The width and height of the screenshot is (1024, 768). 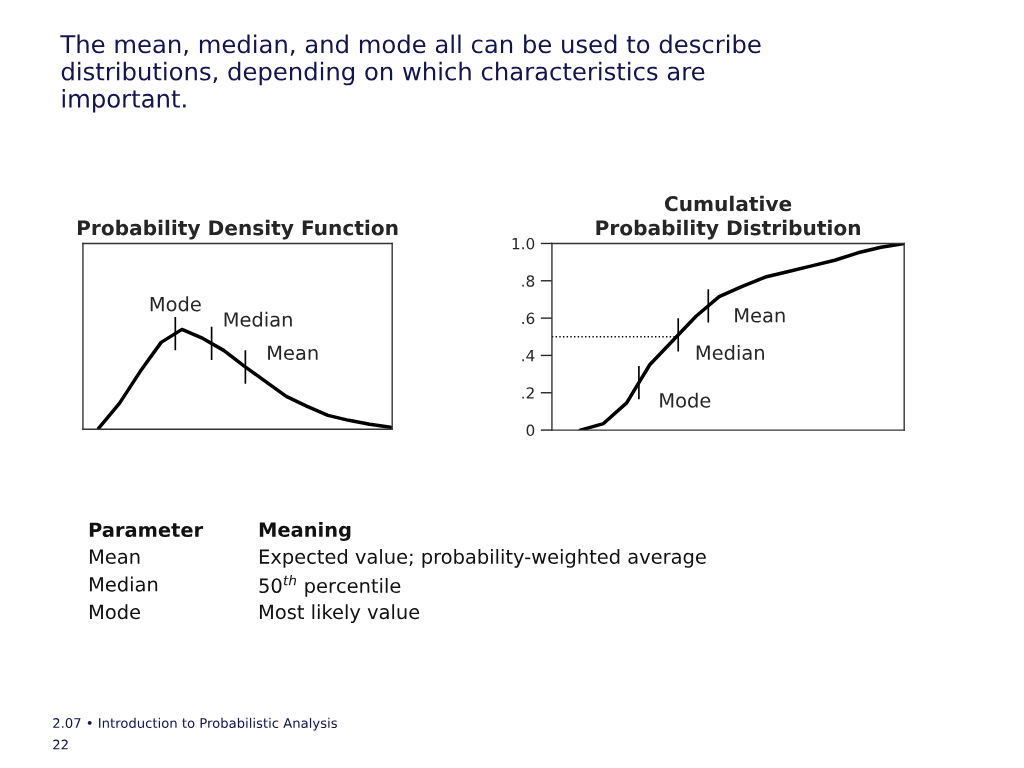 What do you see at coordinates (528, 281) in the screenshot?
I see `y-tick-label: .8` at bounding box center [528, 281].